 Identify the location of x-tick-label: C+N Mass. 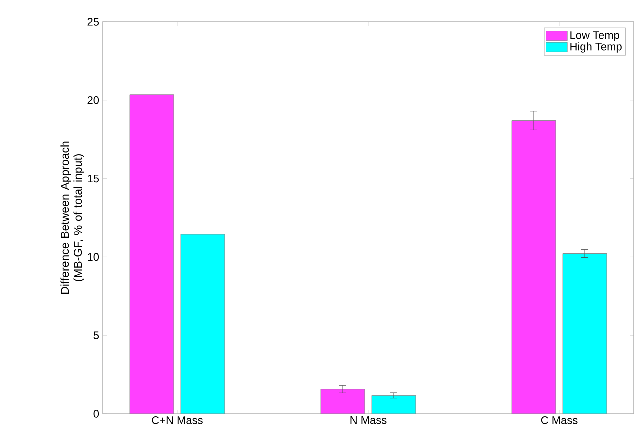
(177, 420).